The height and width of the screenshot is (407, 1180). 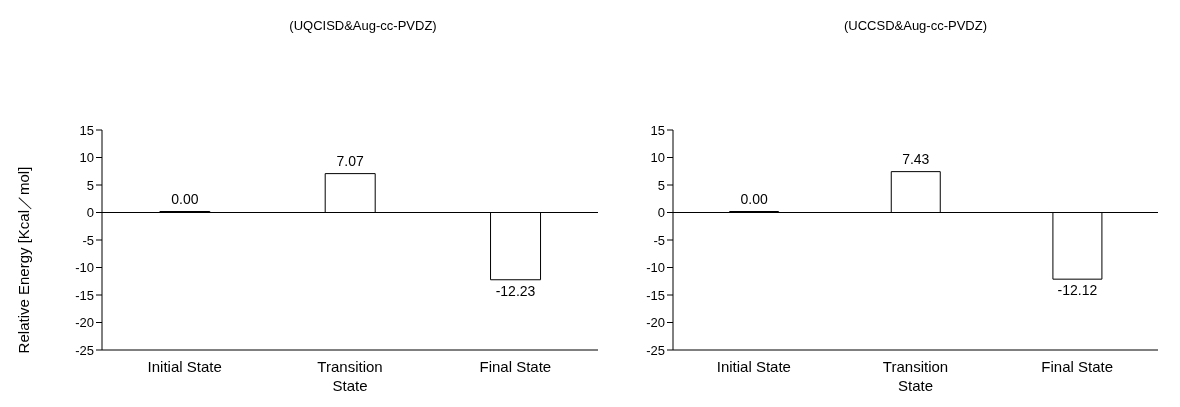 I want to click on data-label: -12.23, so click(x=515, y=290).